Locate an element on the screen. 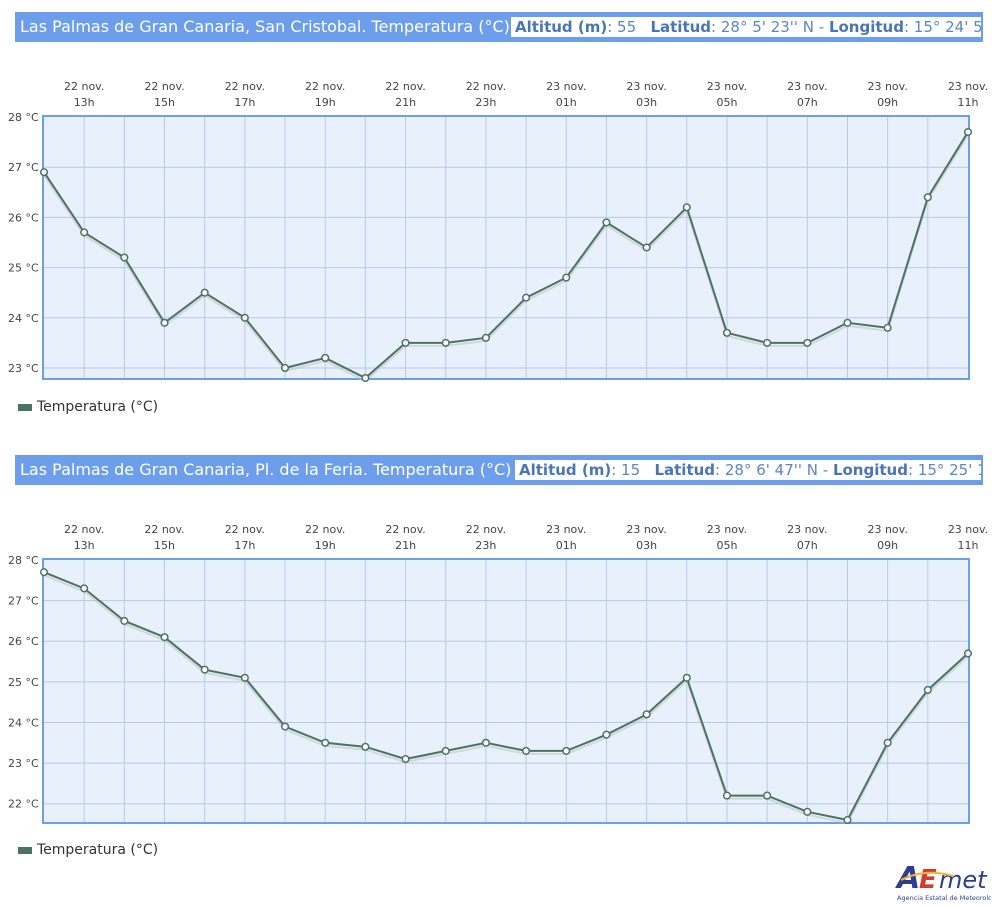  aemet-logo: A E met Agencia Estatal de Meteorología is located at coordinates (943, 881).